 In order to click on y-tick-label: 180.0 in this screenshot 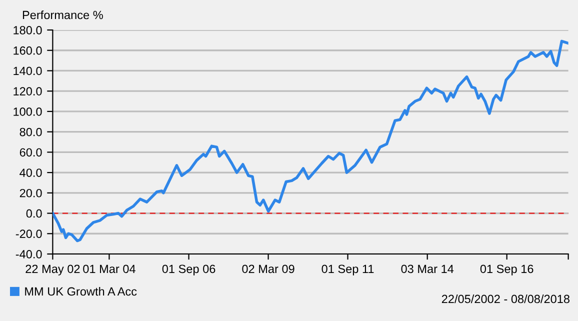, I will do `click(28, 30)`.